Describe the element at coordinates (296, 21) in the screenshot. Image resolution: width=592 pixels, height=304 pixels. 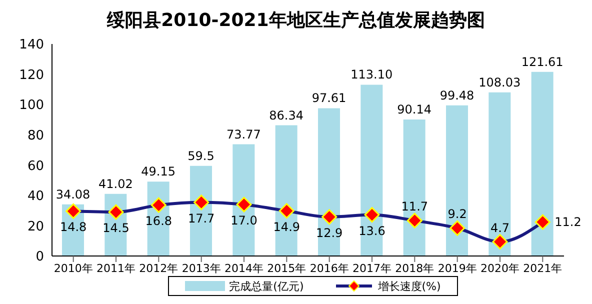
I see `chart-title: 绥阳县2010-2021年地区生产总值发展趋势图` at that location.